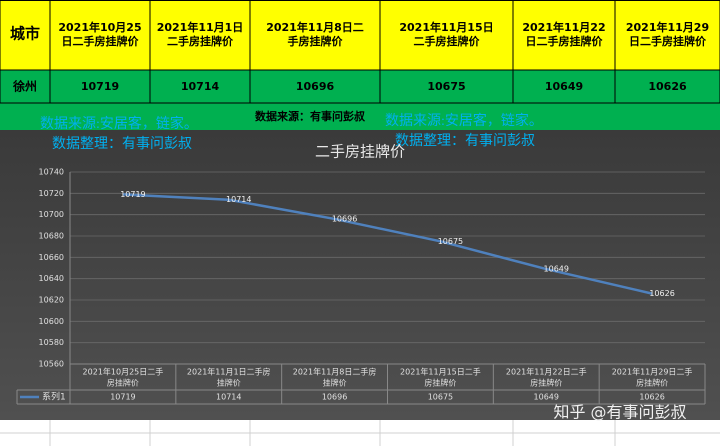 The height and width of the screenshot is (446, 720). What do you see at coordinates (360, 433) in the screenshot?
I see `sheet-grid` at bounding box center [360, 433].